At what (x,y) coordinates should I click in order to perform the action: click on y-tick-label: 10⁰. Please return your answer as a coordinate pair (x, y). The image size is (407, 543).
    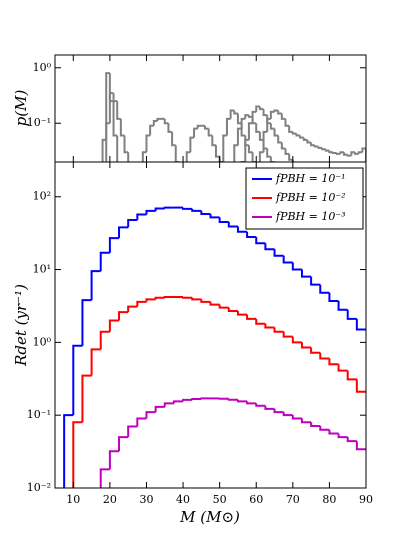
    Looking at the image, I should click on (42, 341).